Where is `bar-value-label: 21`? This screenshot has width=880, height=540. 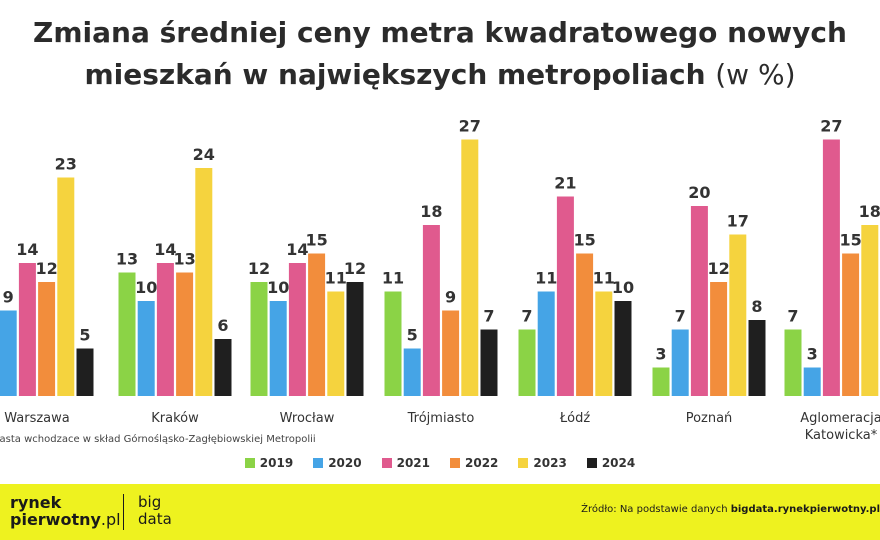 bar-value-label: 21 is located at coordinates (565, 183).